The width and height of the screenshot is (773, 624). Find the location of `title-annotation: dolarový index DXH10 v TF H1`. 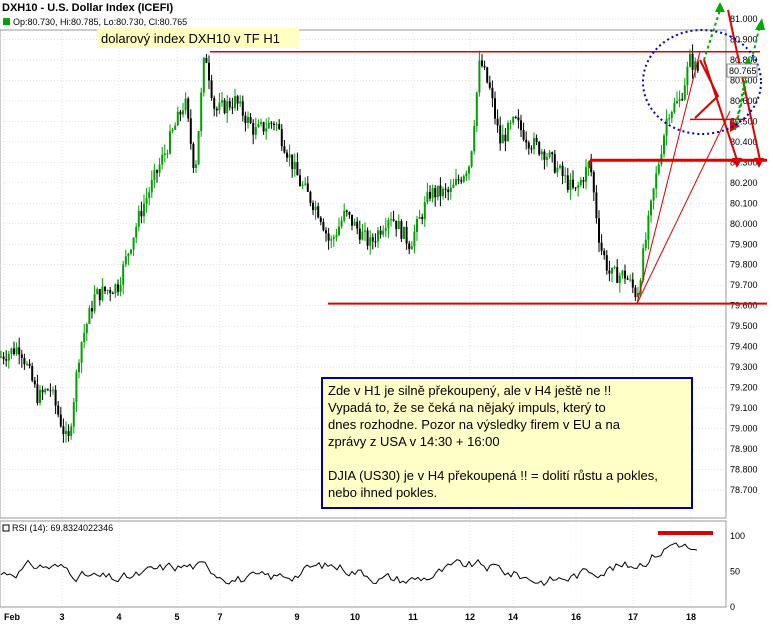

title-annotation: dolarový index DXH10 v TF H1 is located at coordinates (190, 38).